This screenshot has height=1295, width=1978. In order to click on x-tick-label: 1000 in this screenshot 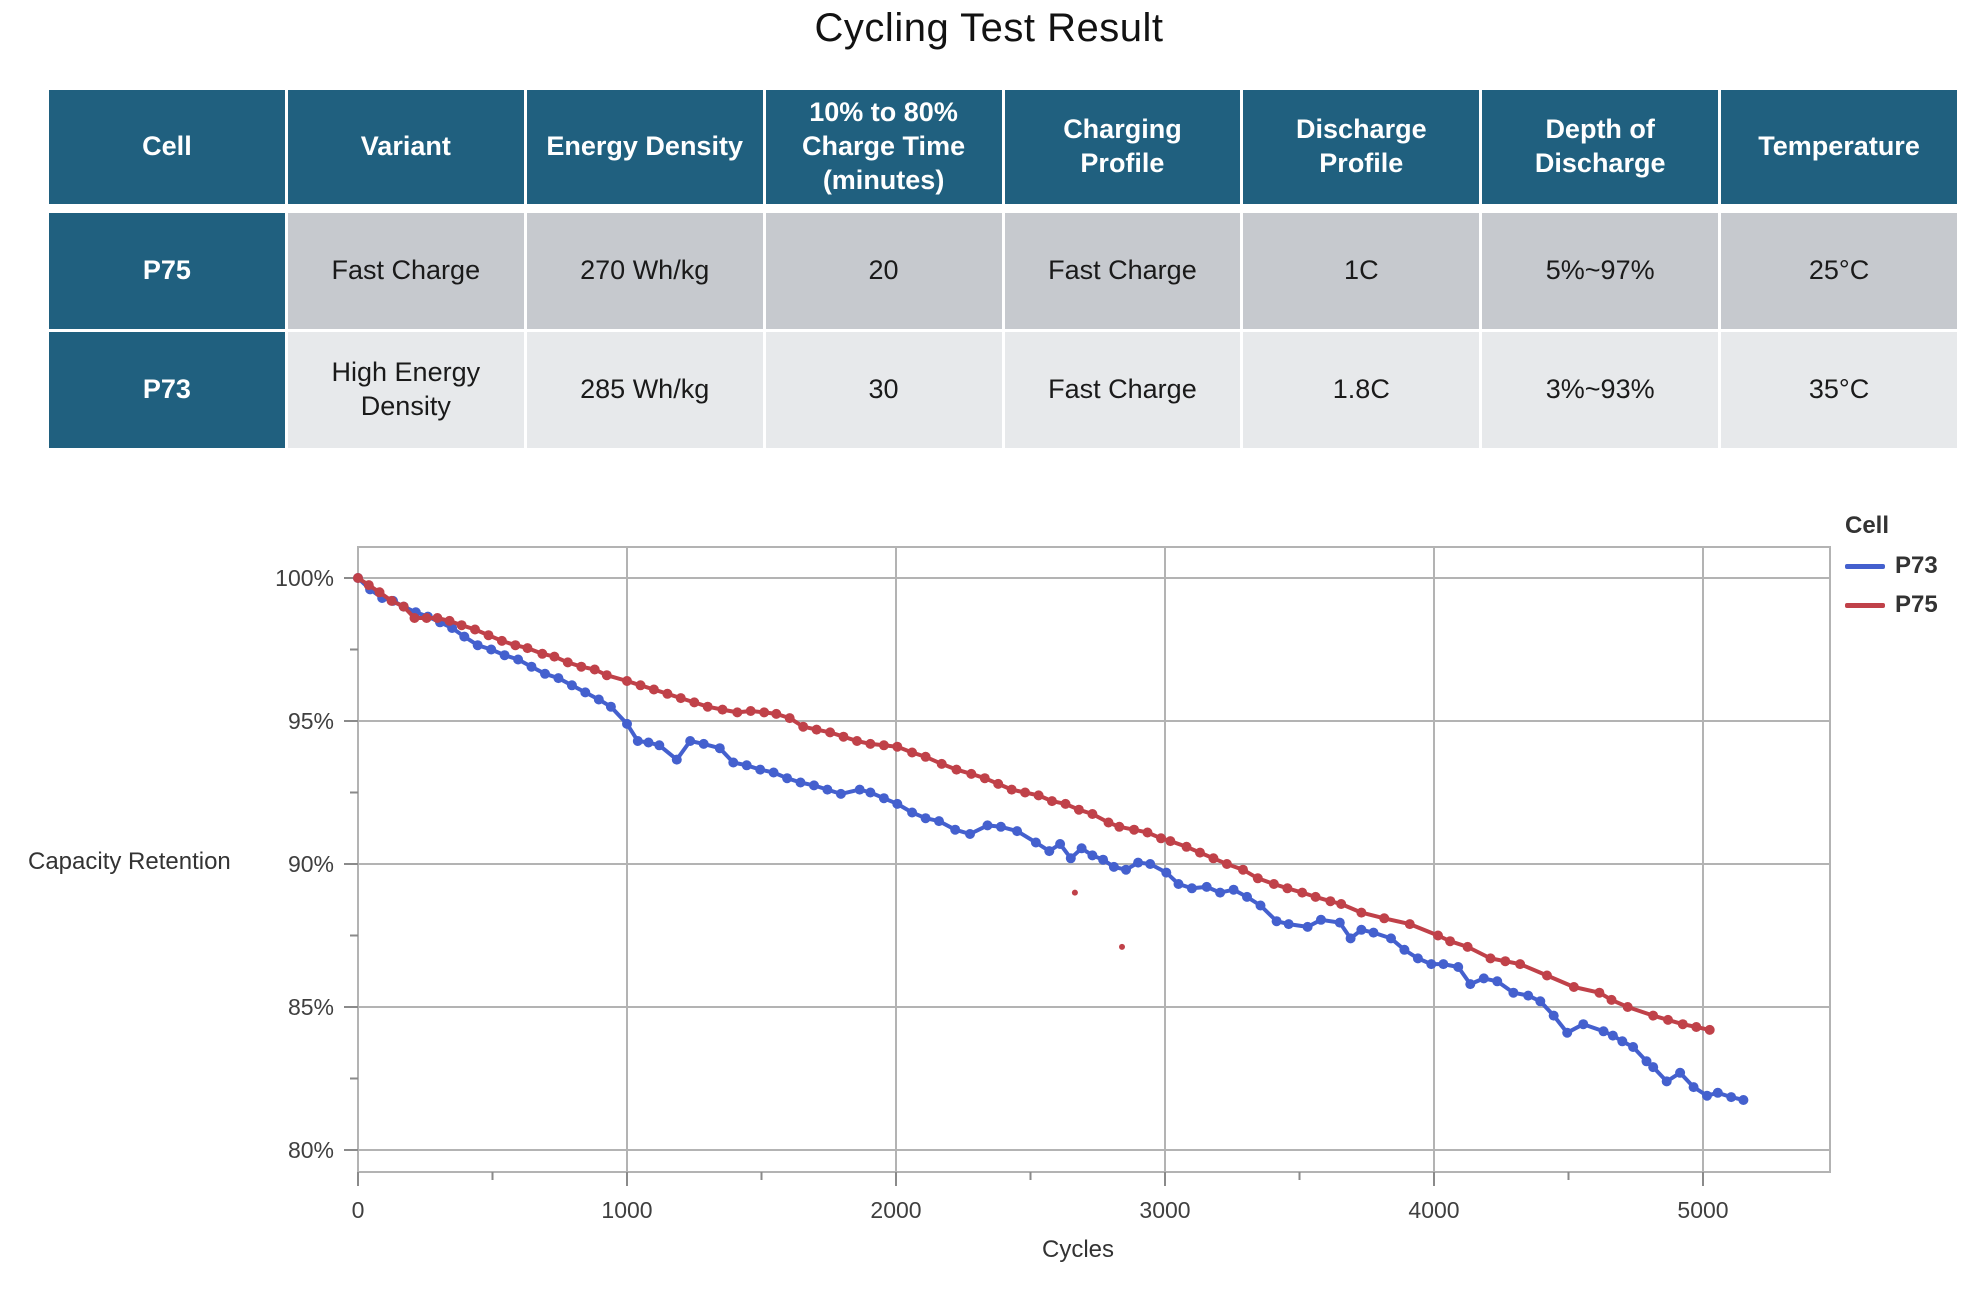, I will do `click(626, 1210)`.